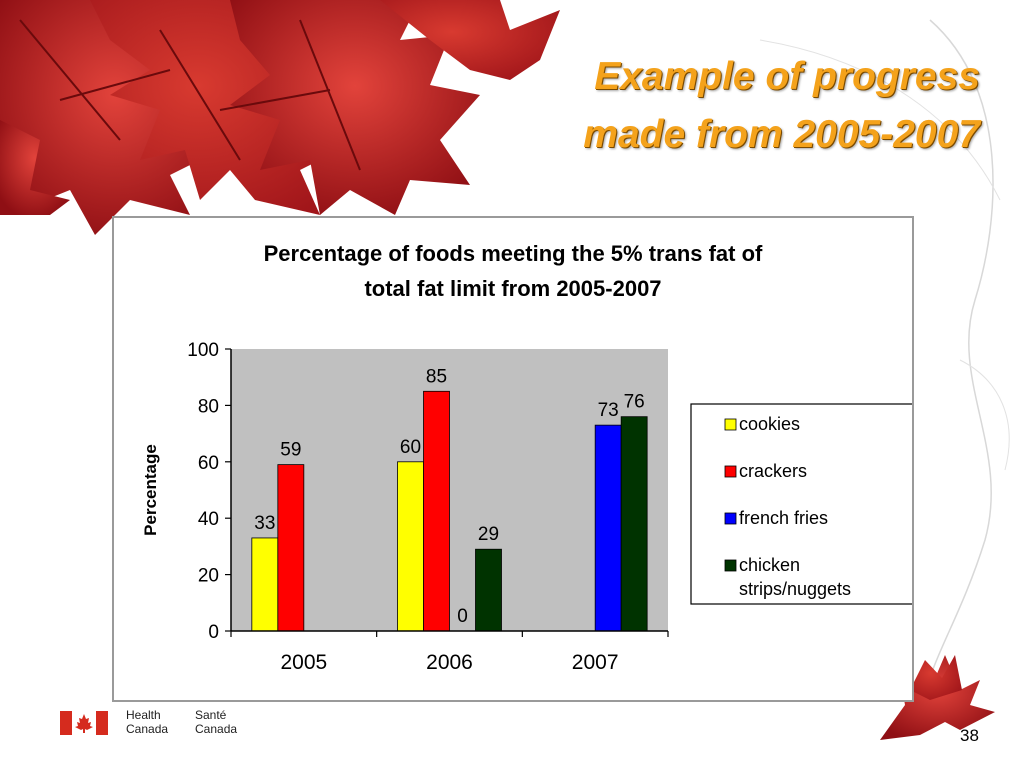  I want to click on legend-label: crackers, so click(773, 471).